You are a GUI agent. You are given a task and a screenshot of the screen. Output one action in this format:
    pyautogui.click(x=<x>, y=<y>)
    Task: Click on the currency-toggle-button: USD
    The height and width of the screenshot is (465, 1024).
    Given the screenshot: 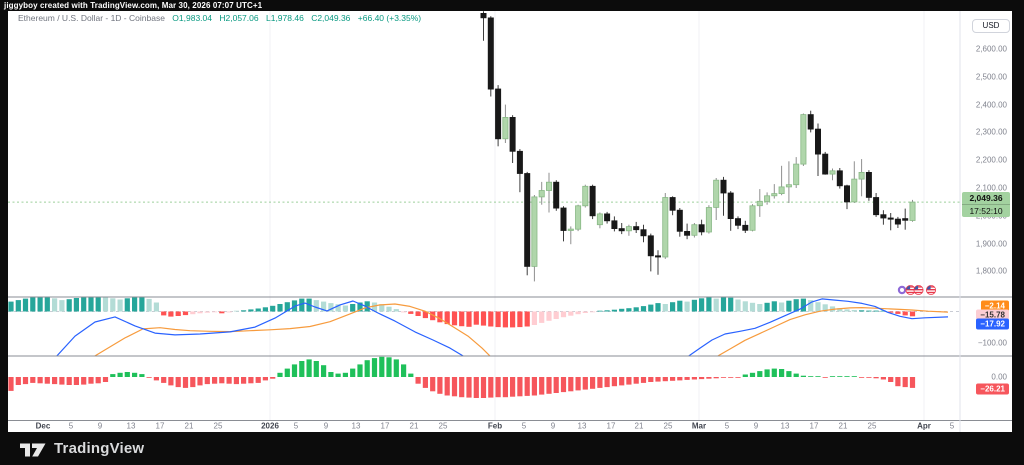 What is the action you would take?
    pyautogui.click(x=991, y=26)
    